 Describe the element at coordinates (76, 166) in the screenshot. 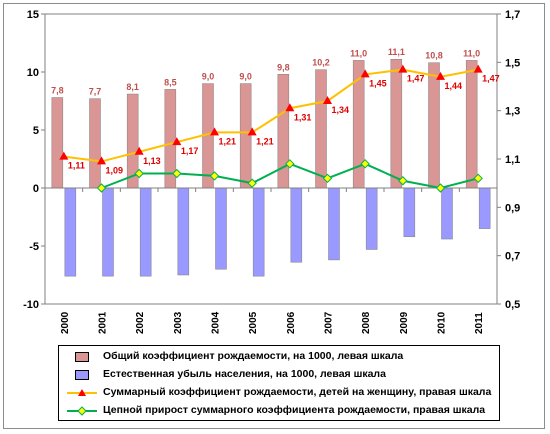

I see `point-tfr-label: 1,11` at that location.